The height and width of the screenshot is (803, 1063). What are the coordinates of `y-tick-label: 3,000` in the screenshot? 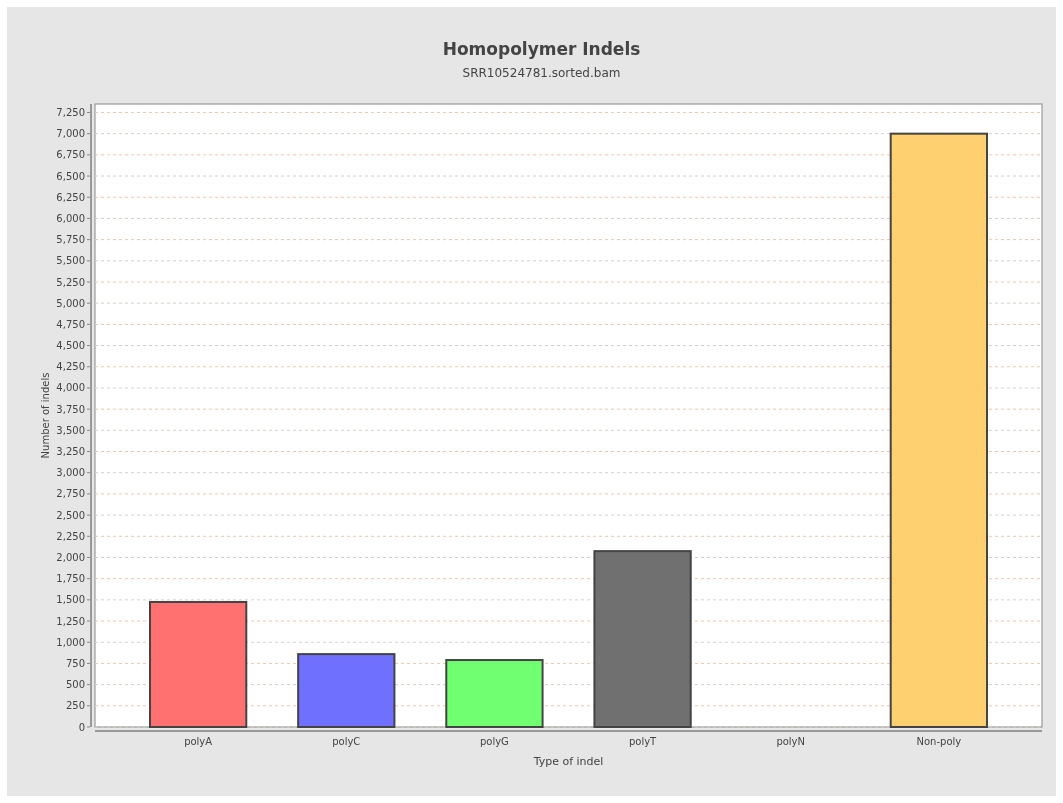 It's located at (70, 473).